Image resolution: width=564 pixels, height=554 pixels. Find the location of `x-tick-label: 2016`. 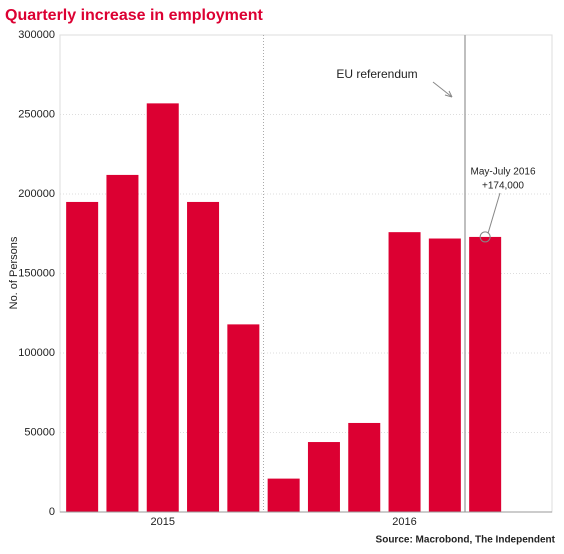

x-tick-label: 2016 is located at coordinates (404, 522).